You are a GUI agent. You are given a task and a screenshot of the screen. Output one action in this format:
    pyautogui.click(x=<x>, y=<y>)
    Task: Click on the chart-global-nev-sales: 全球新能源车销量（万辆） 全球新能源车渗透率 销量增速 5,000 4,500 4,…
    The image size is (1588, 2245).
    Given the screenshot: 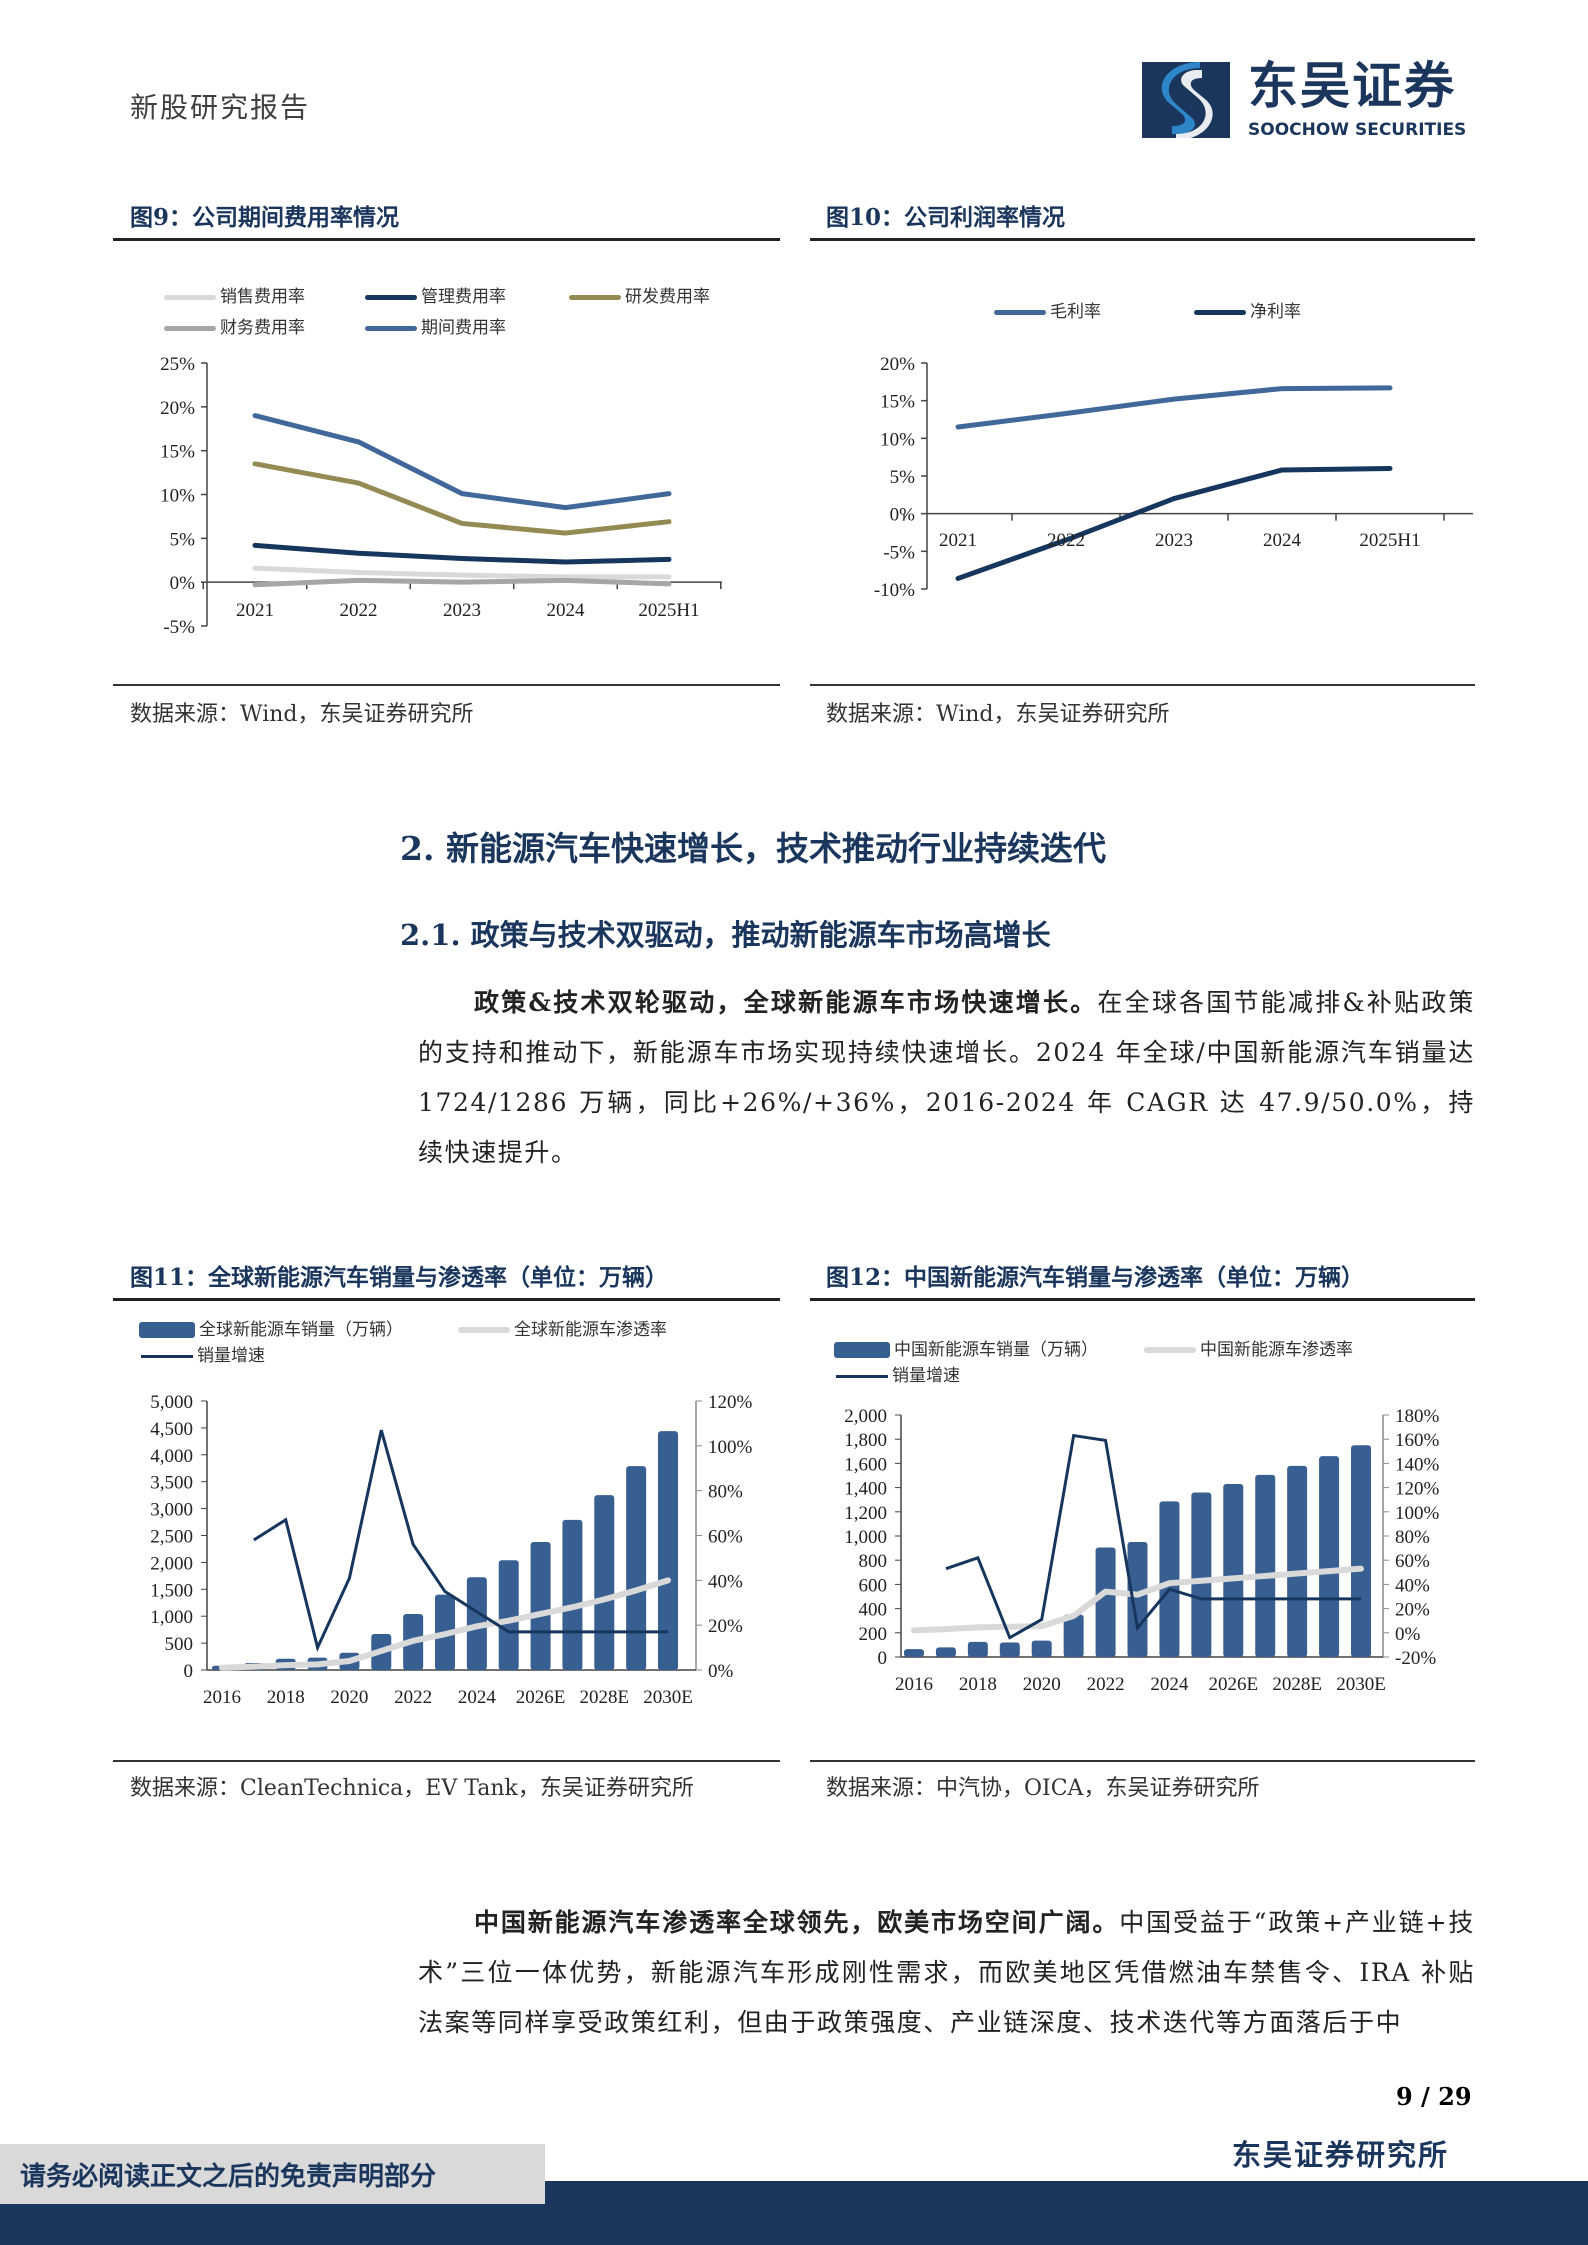 What is the action you would take?
    pyautogui.click(x=446, y=1515)
    